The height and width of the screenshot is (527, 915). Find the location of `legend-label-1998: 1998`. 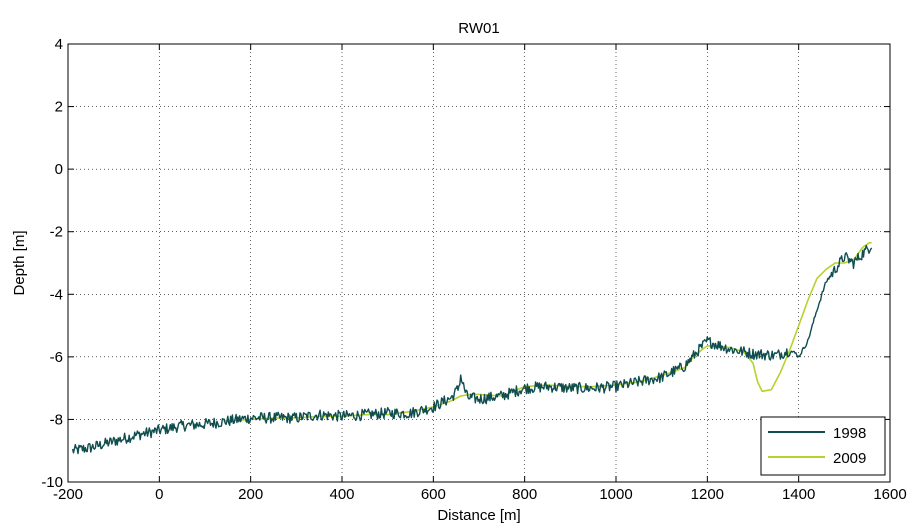

legend-label-1998: 1998 is located at coordinates (849, 433).